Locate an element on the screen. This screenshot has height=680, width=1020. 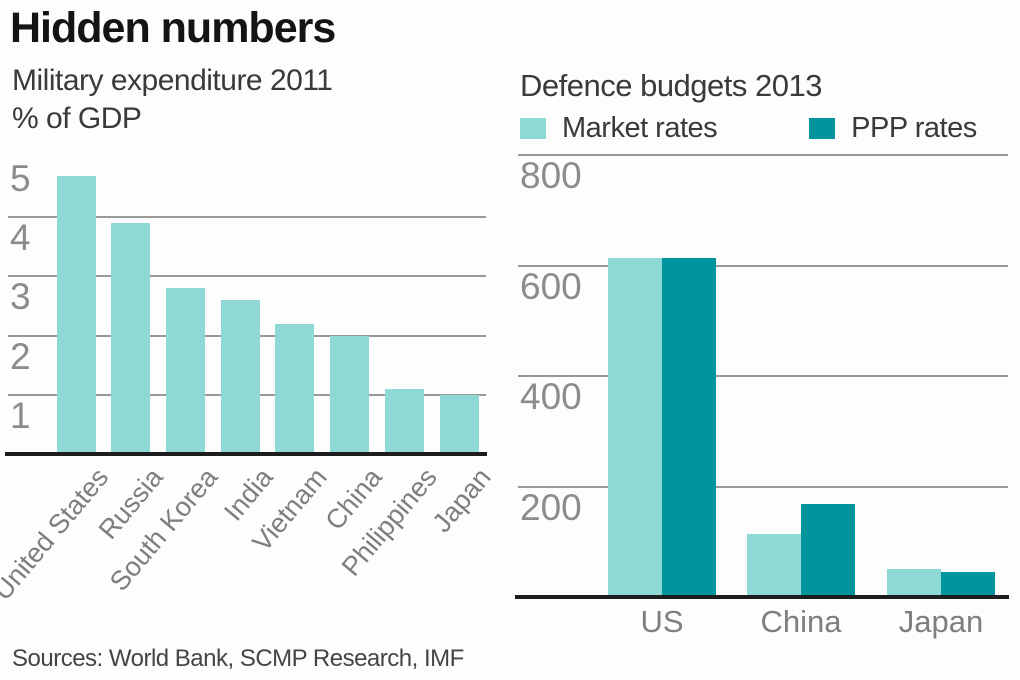
y-tick-label-400: 400 is located at coordinates (551, 396).